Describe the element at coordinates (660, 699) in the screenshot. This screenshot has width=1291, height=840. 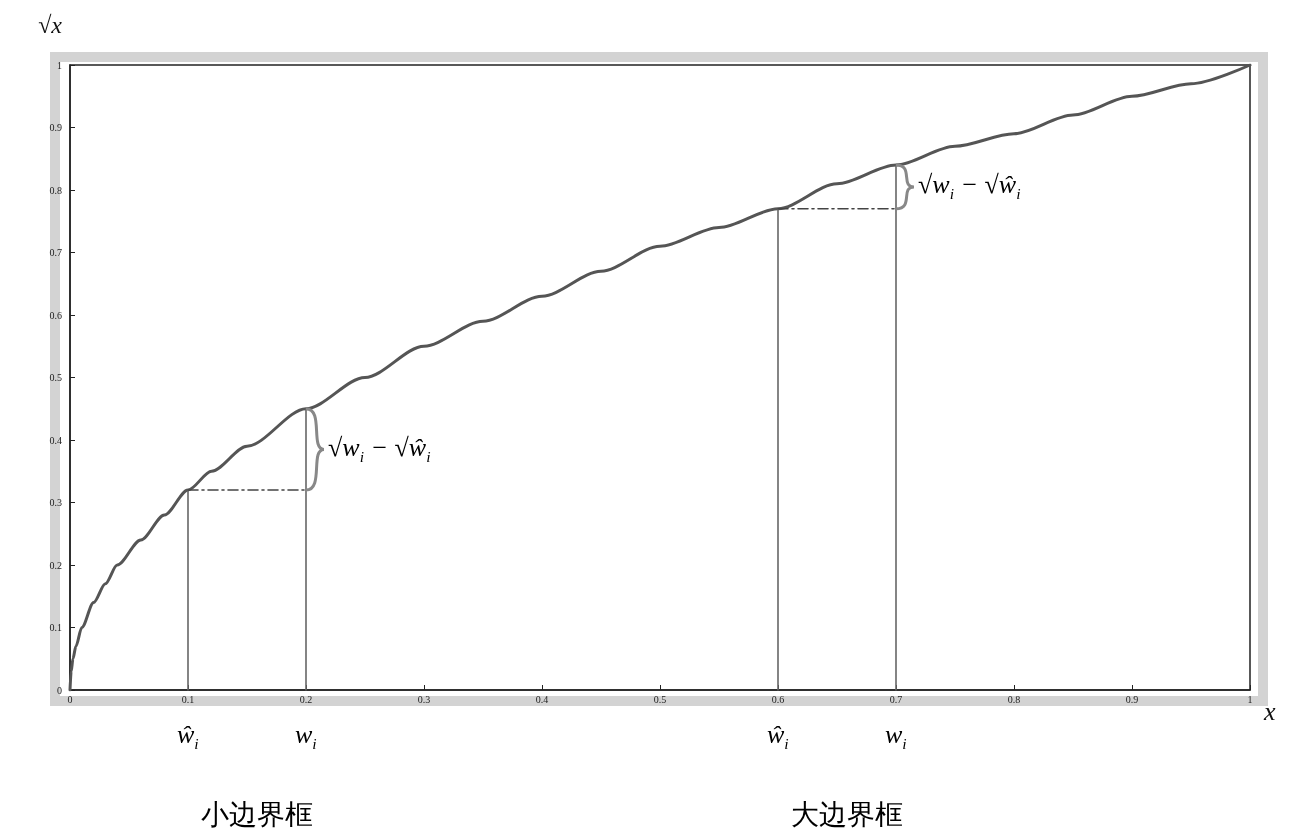
I see `x-tick-label: 0.5` at that location.